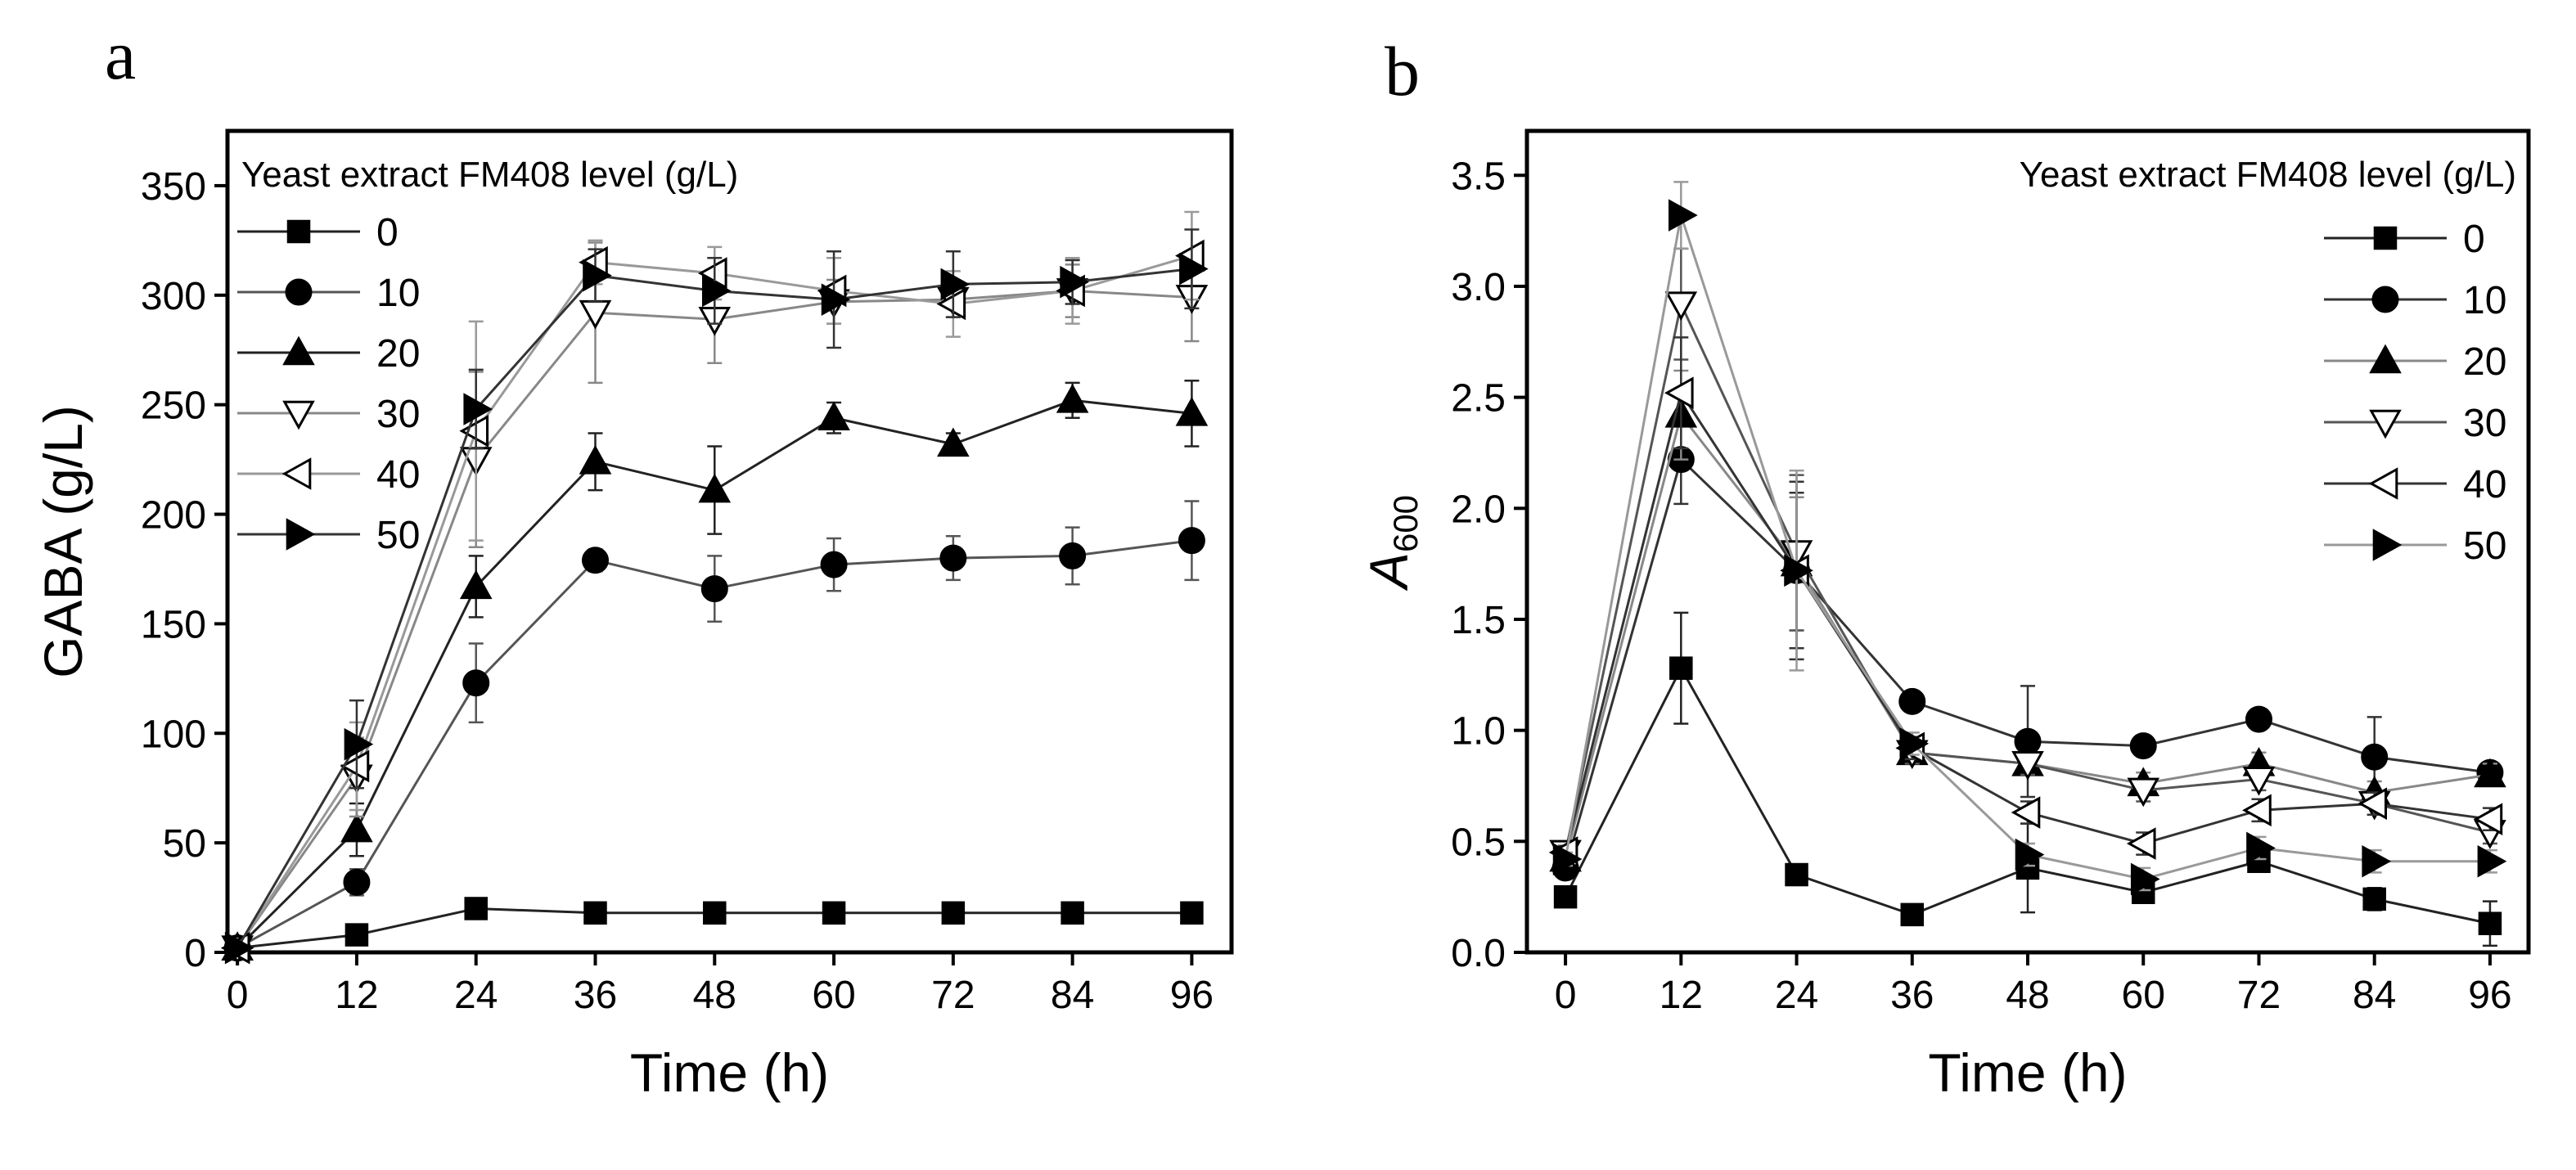 This screenshot has height=1170, width=2576. What do you see at coordinates (185, 844) in the screenshot?
I see `y-tick-label: 50` at bounding box center [185, 844].